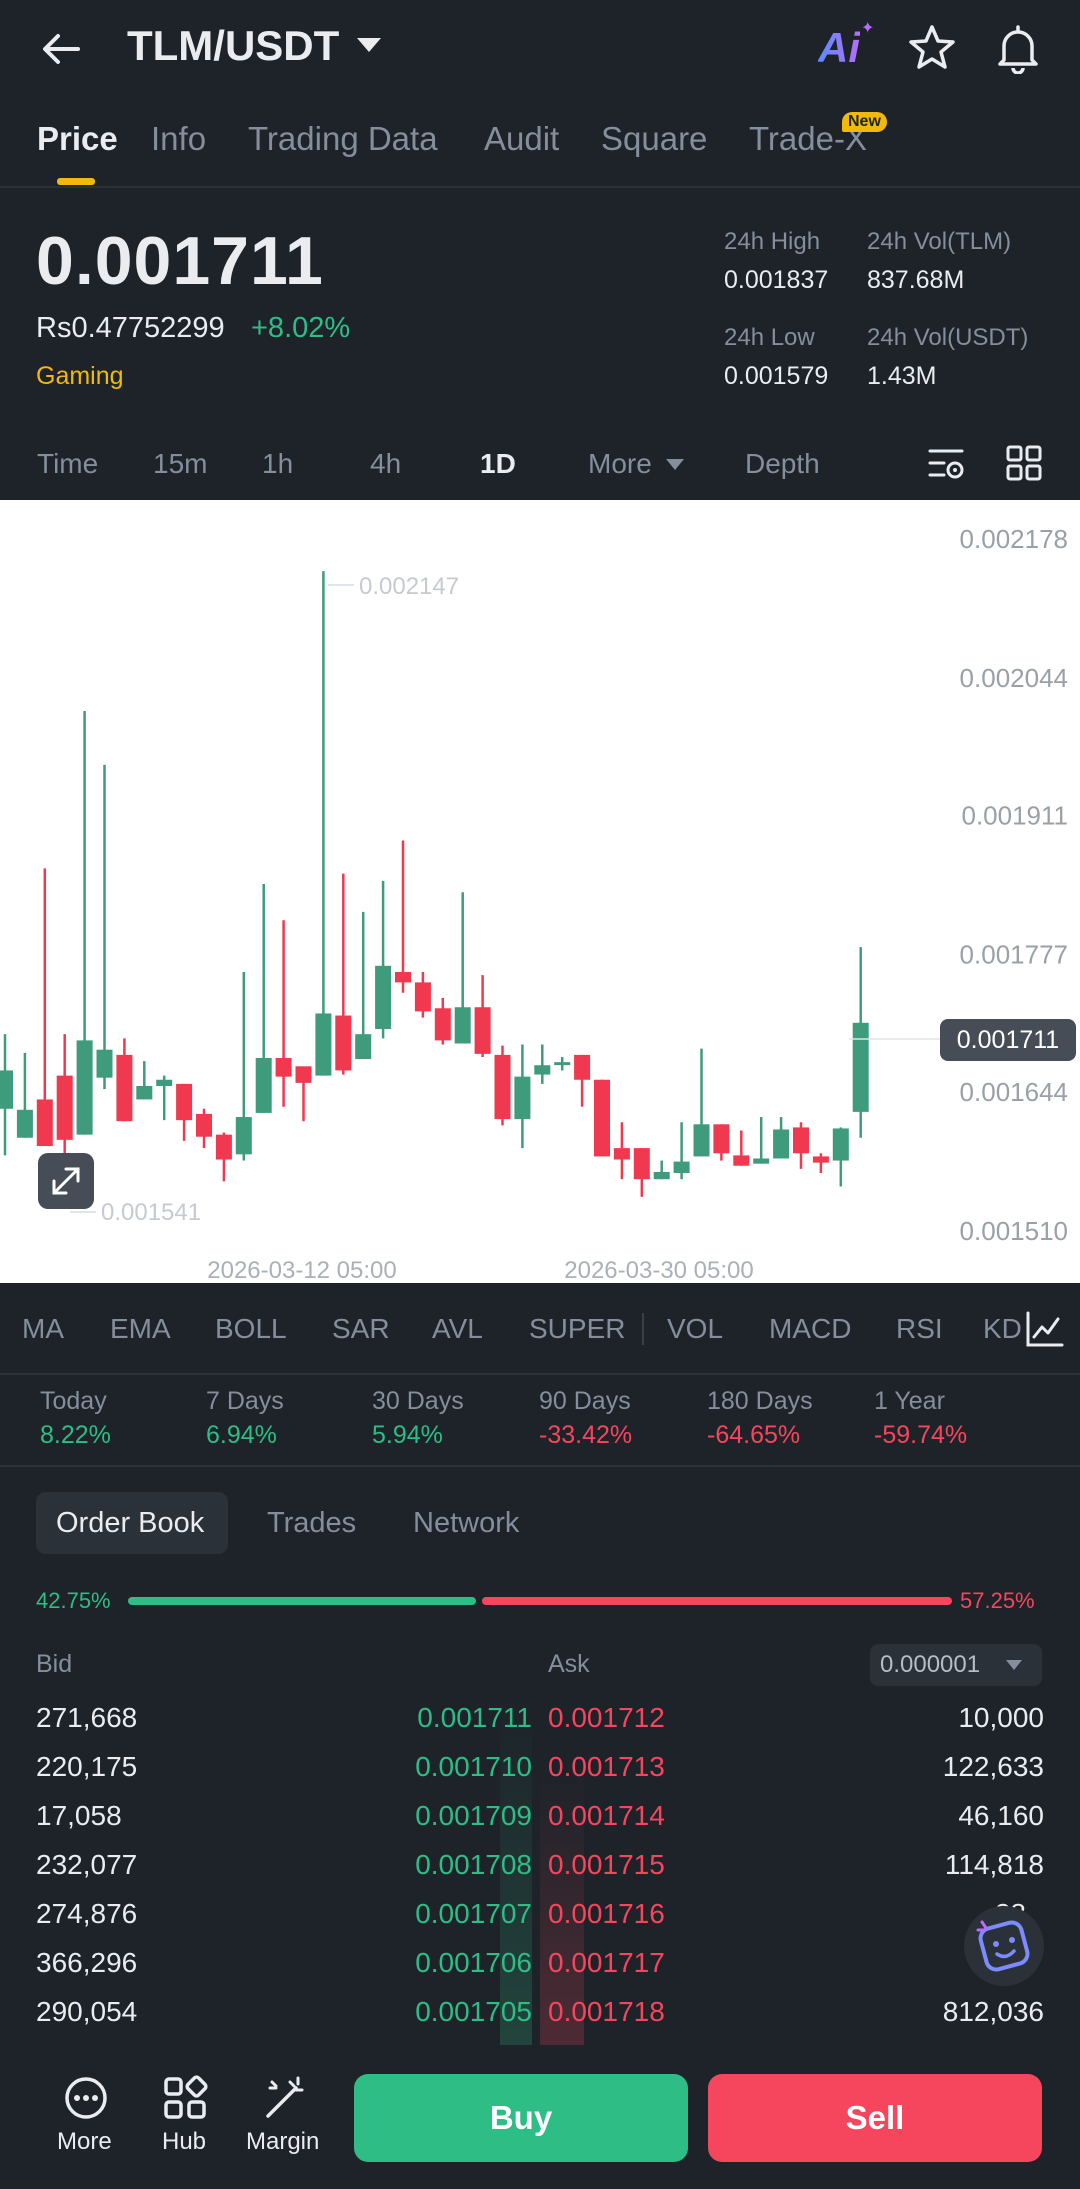 The height and width of the screenshot is (2189, 1080). Describe the element at coordinates (606, 1864) in the screenshot. I see `ask-price: 0.001715` at that location.